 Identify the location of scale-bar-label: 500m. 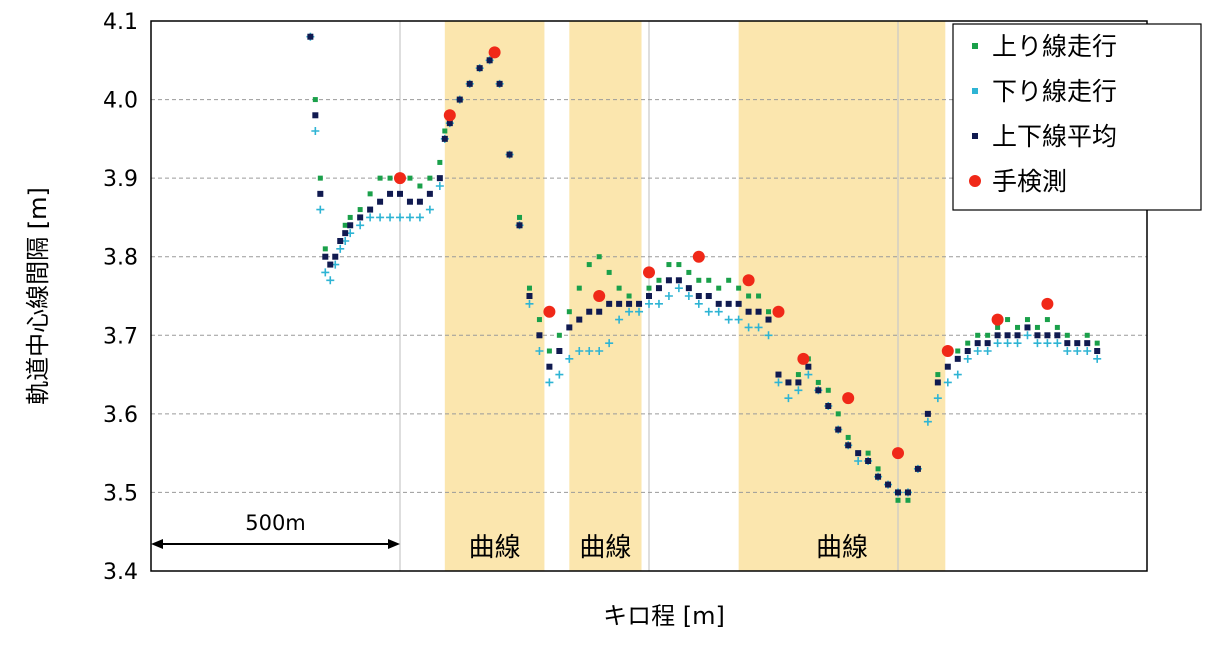
(275, 523).